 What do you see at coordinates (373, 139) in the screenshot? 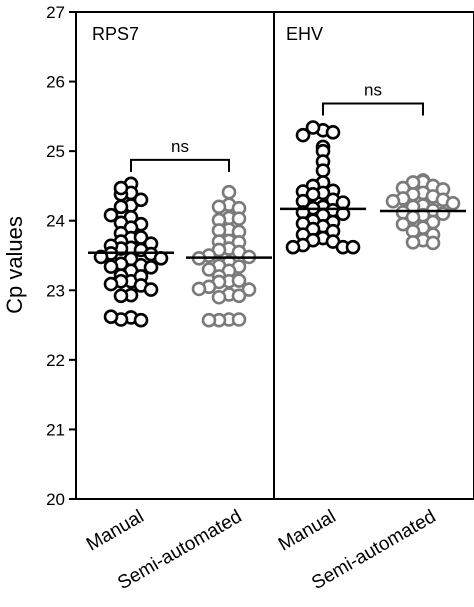
I see `panel-ehv: EHV ns` at bounding box center [373, 139].